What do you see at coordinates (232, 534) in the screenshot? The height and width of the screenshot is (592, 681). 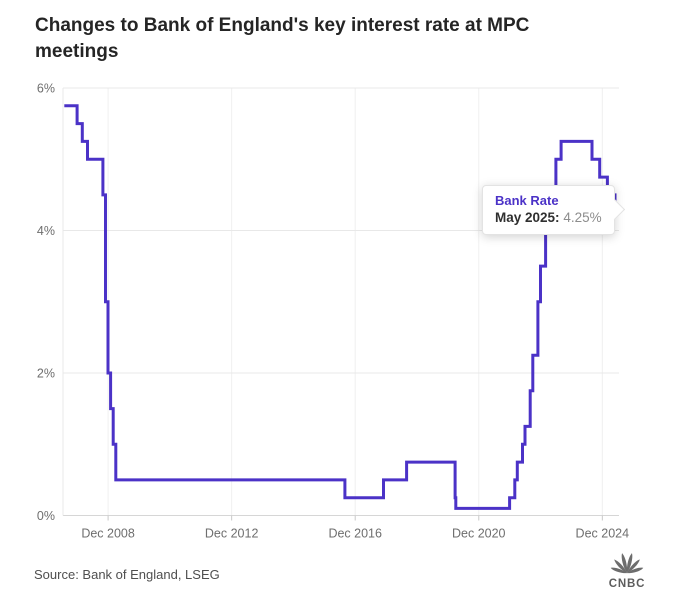 I see `x-axis-tick-label: Dec 2012` at bounding box center [232, 534].